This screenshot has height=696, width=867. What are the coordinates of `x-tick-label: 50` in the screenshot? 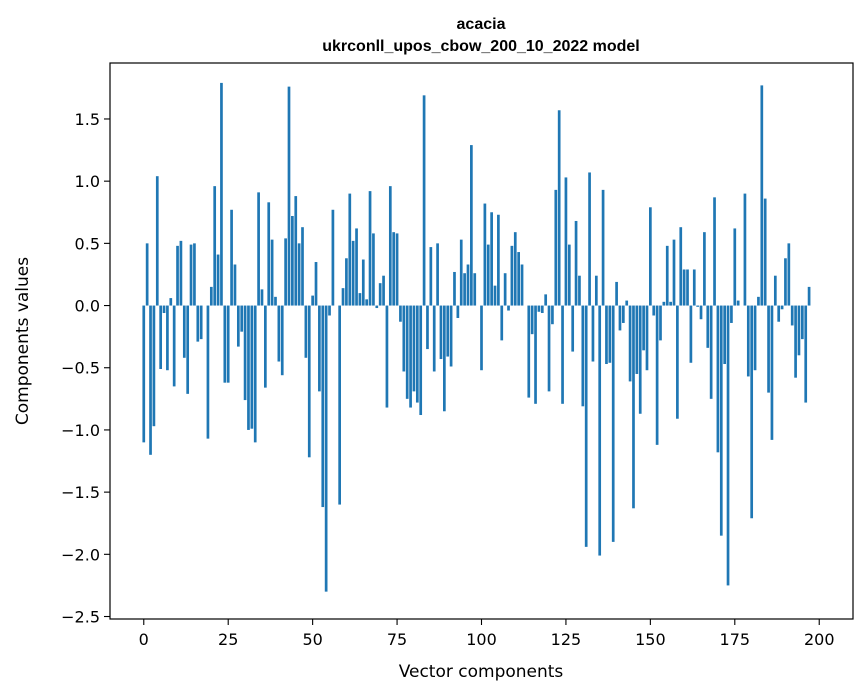 It's located at (312, 639).